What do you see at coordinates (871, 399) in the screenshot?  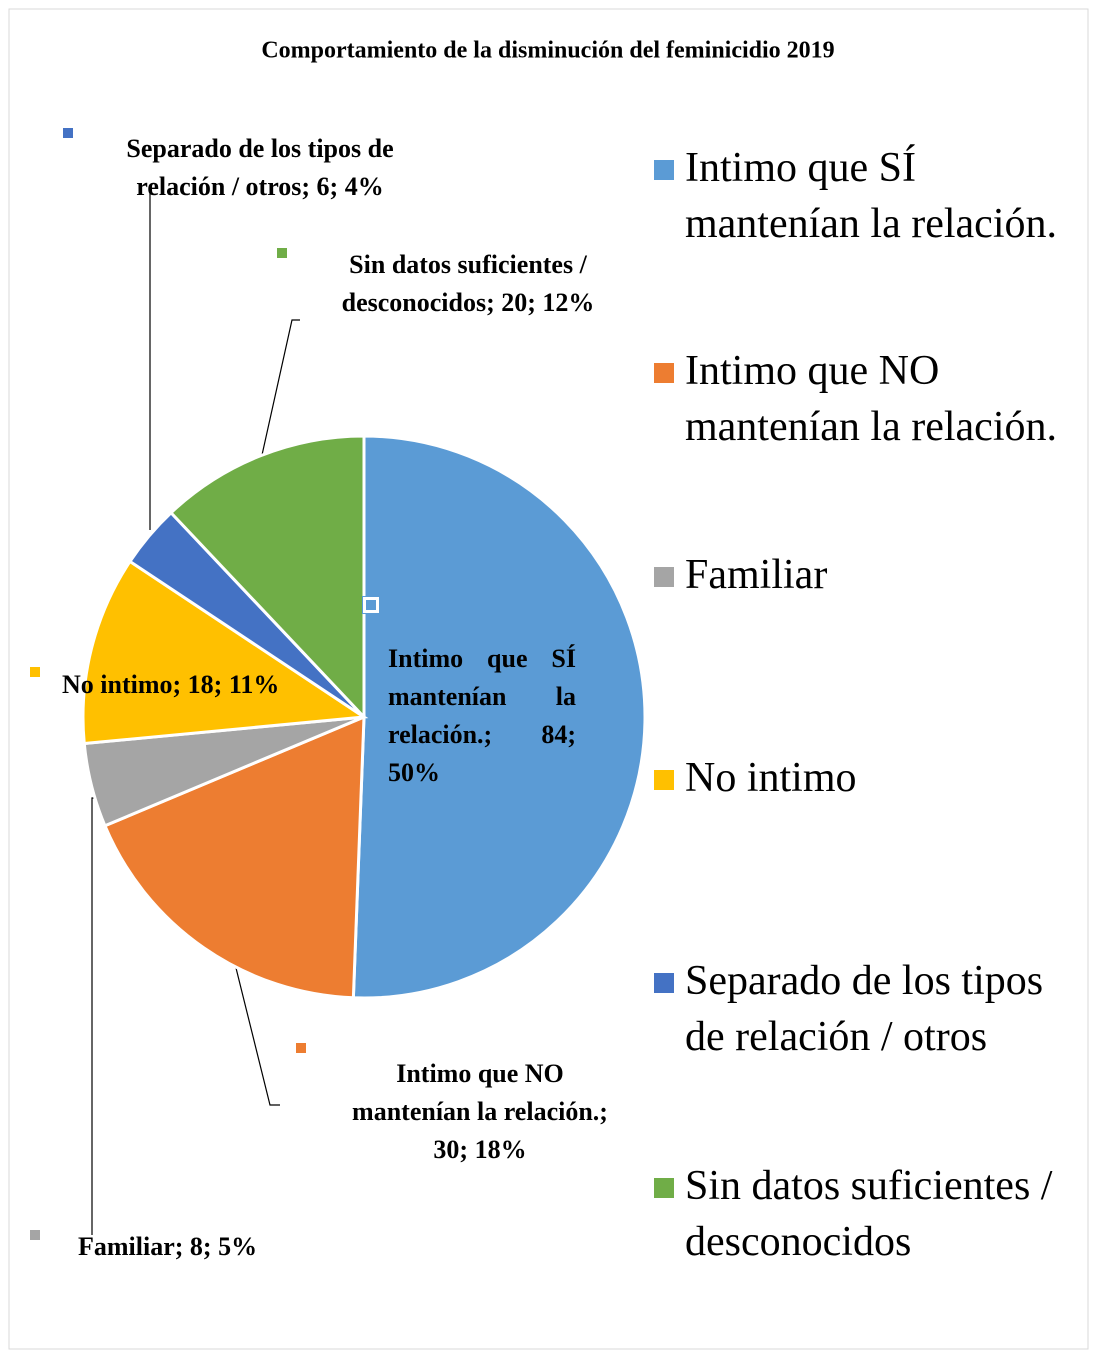 I see `legend-label: Intimo que NO mantenían la relación.` at bounding box center [871, 399].